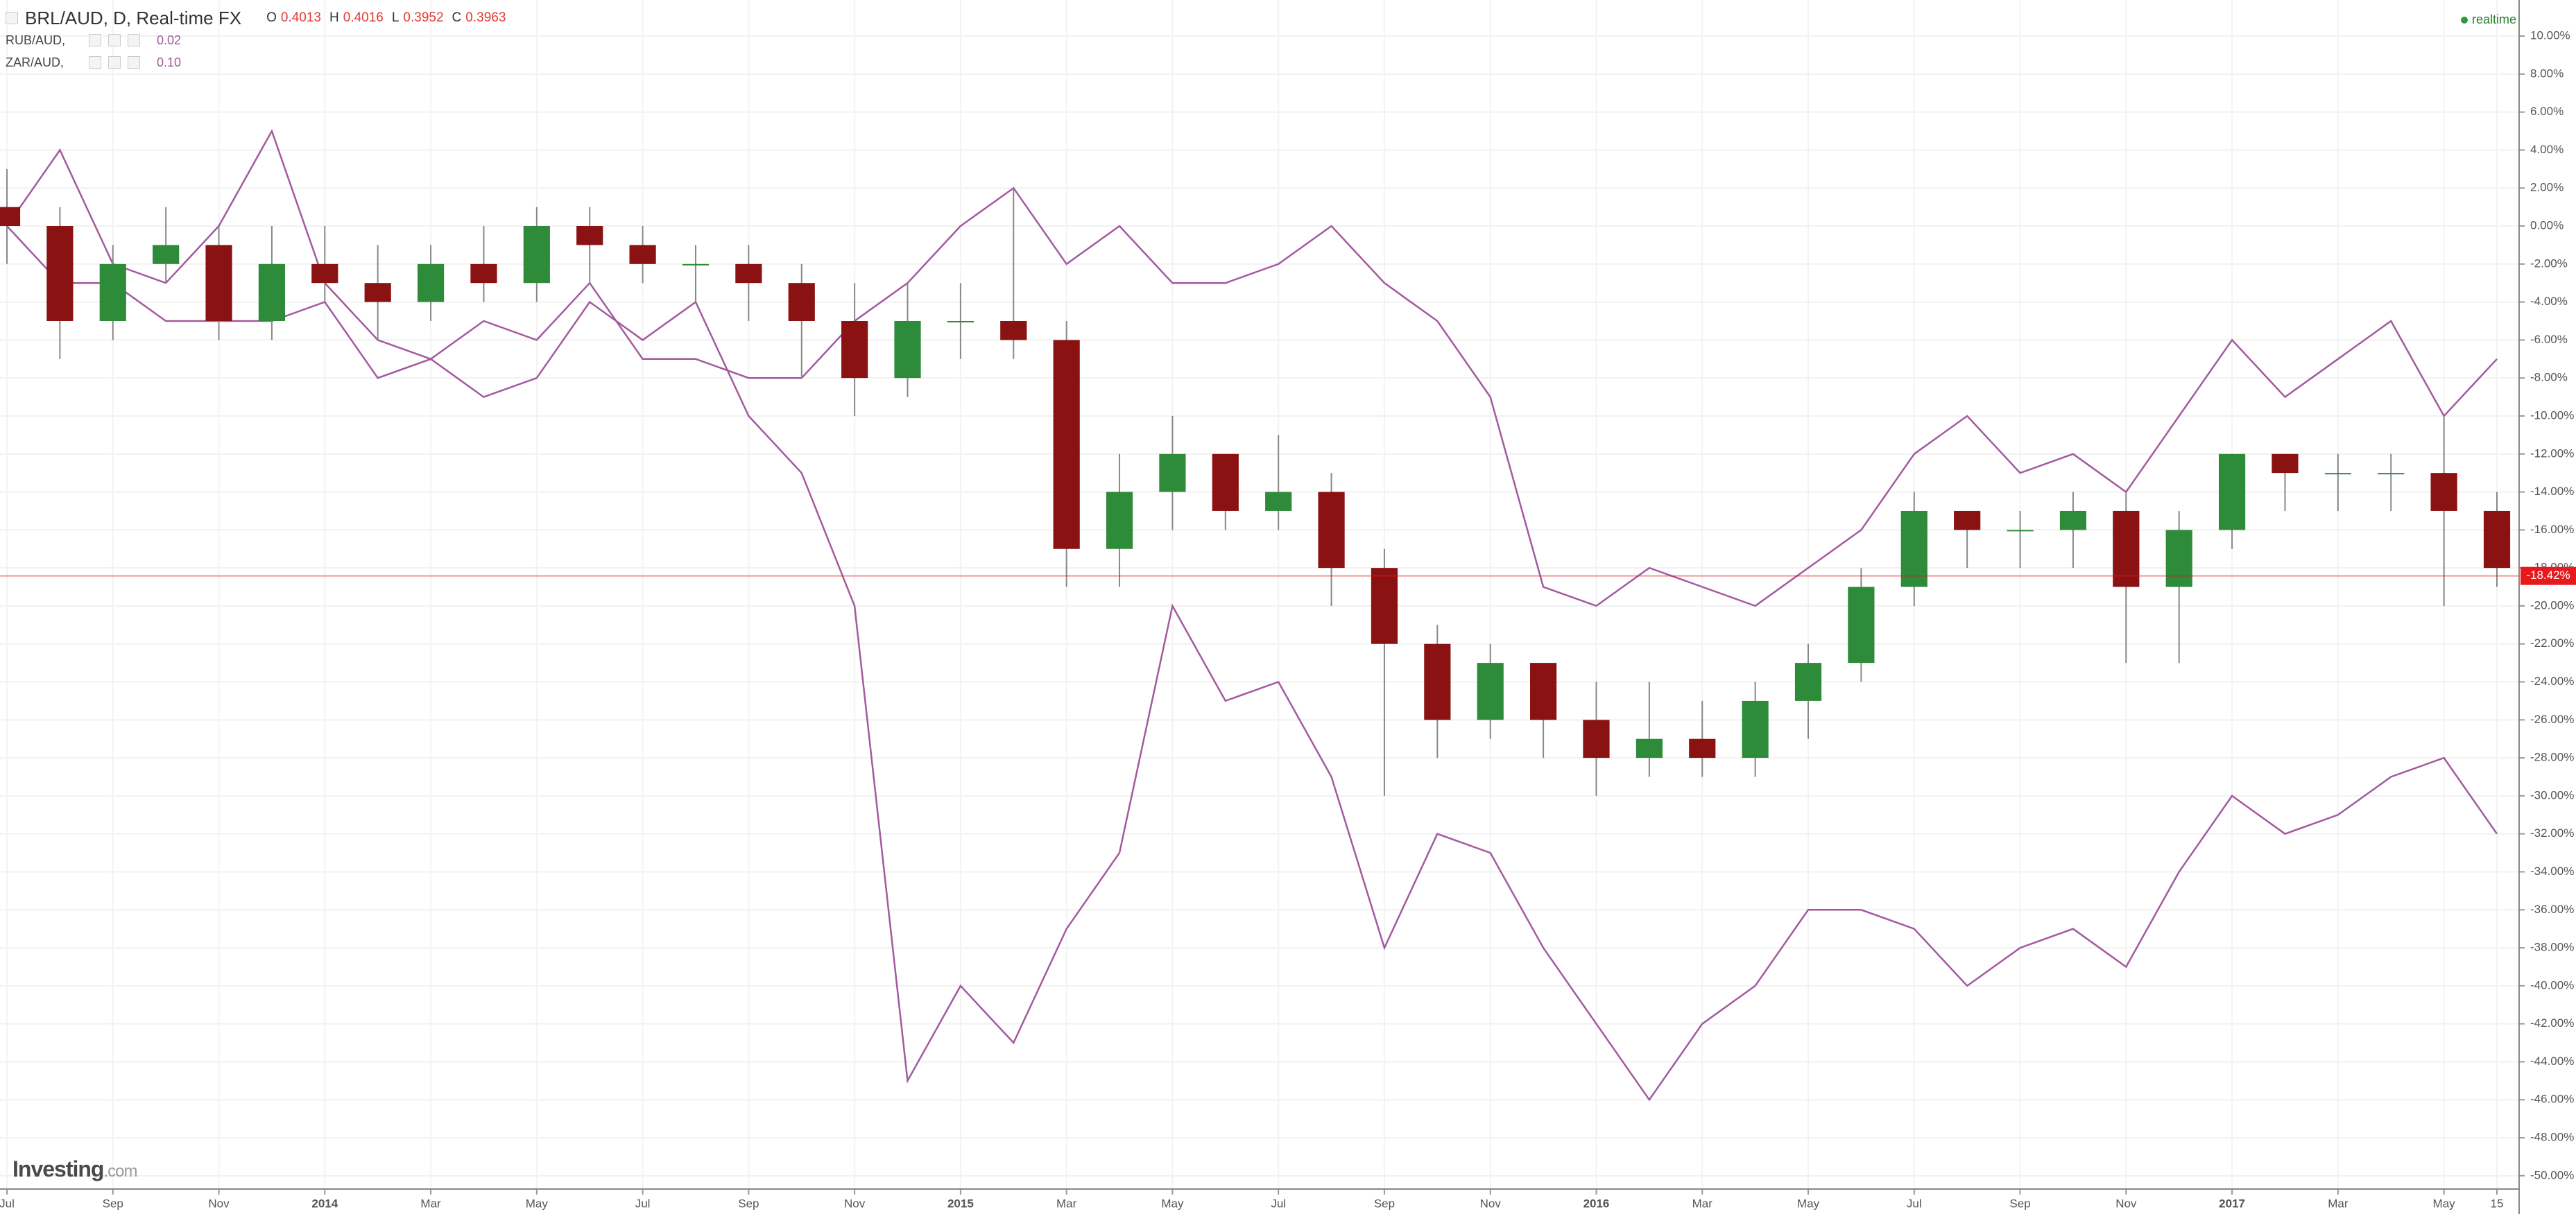 The height and width of the screenshot is (1214, 2576). What do you see at coordinates (2552, 1023) in the screenshot?
I see `y-tick-label: -42.00%` at bounding box center [2552, 1023].